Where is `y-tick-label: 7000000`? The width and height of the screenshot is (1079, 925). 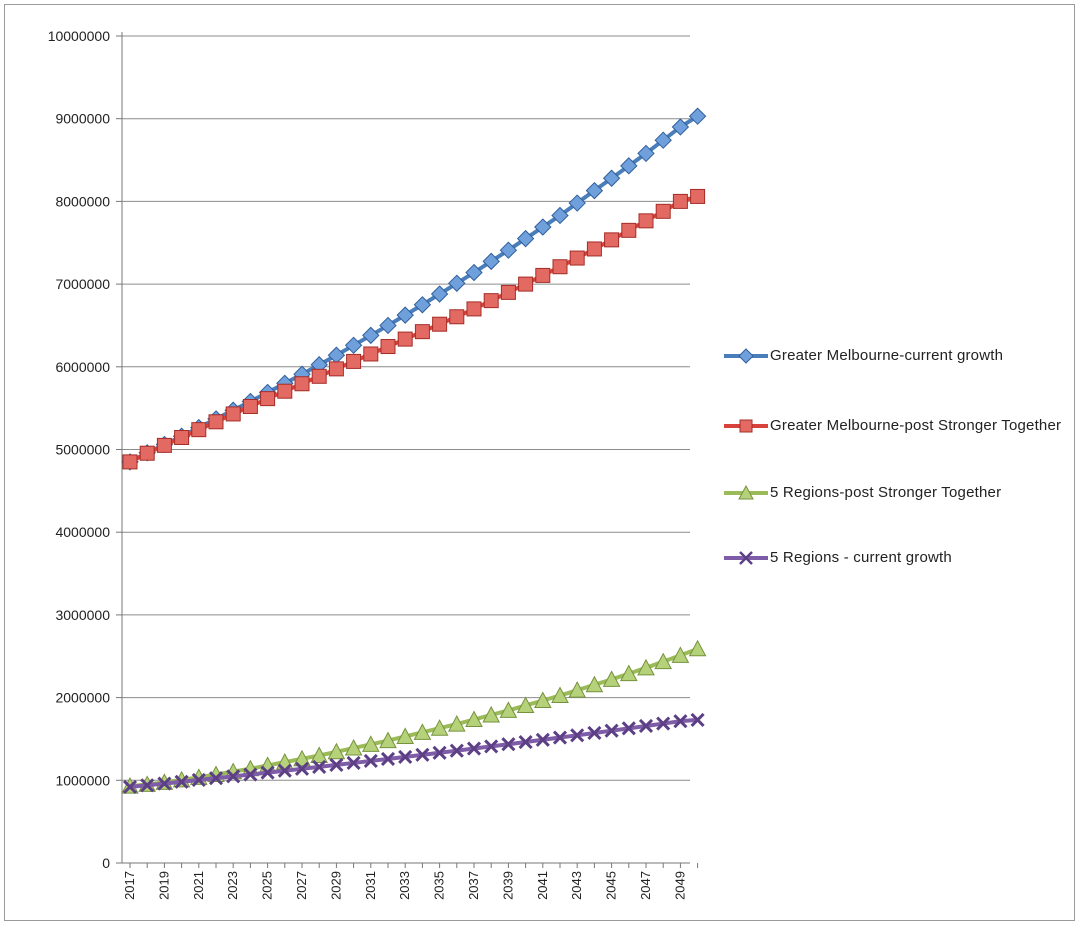
y-tick-label: 7000000 is located at coordinates (82, 284).